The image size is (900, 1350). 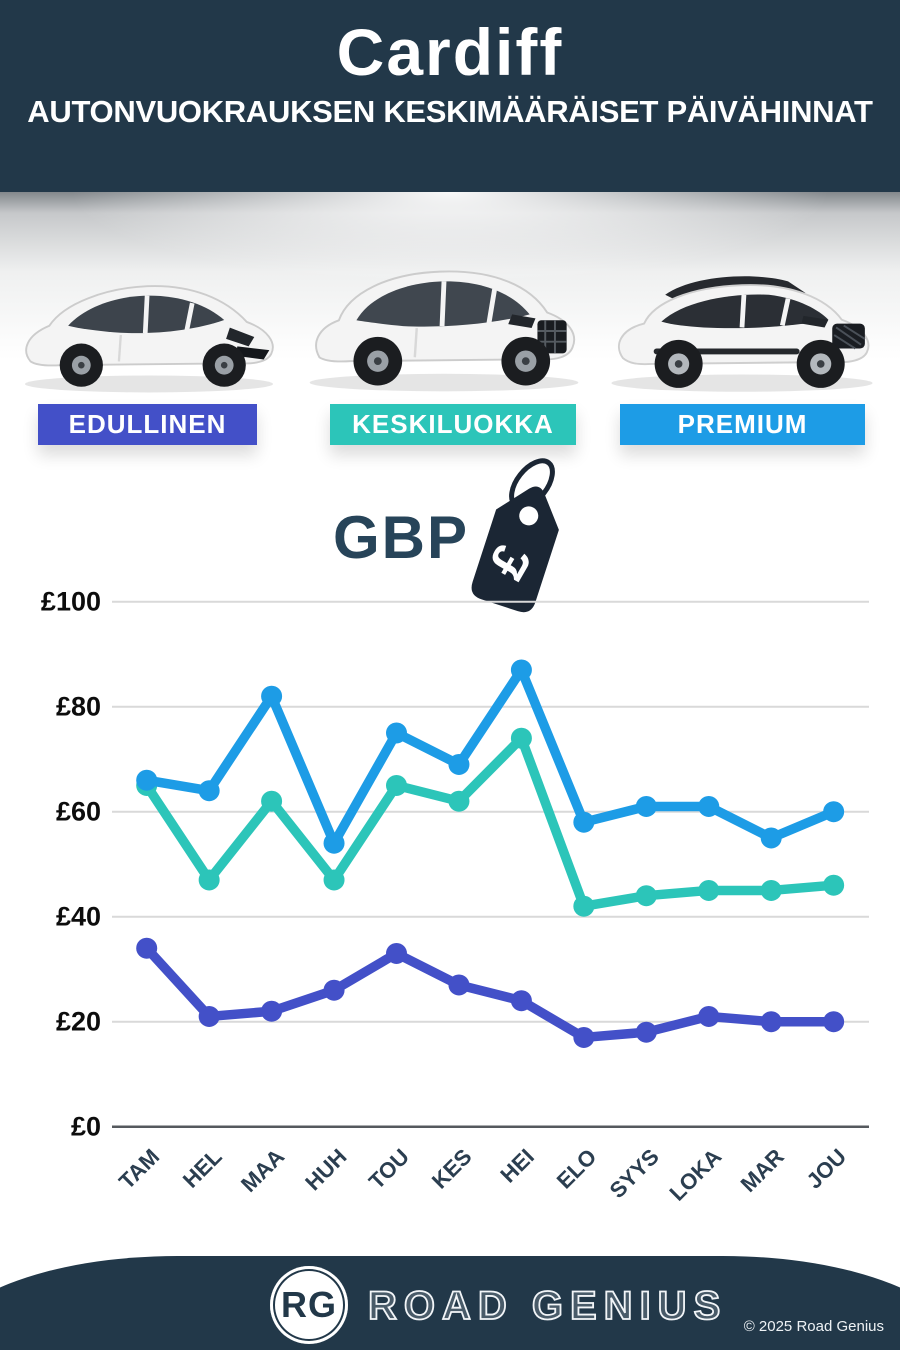 What do you see at coordinates (149, 339) in the screenshot?
I see `hatchback-car-image` at bounding box center [149, 339].